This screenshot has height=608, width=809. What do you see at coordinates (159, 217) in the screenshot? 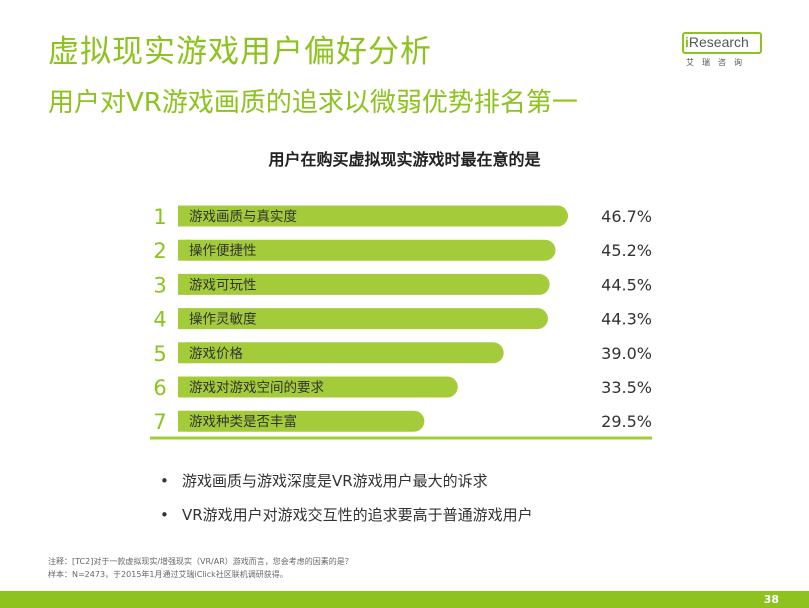
I see `rank-number: 1` at bounding box center [159, 217].